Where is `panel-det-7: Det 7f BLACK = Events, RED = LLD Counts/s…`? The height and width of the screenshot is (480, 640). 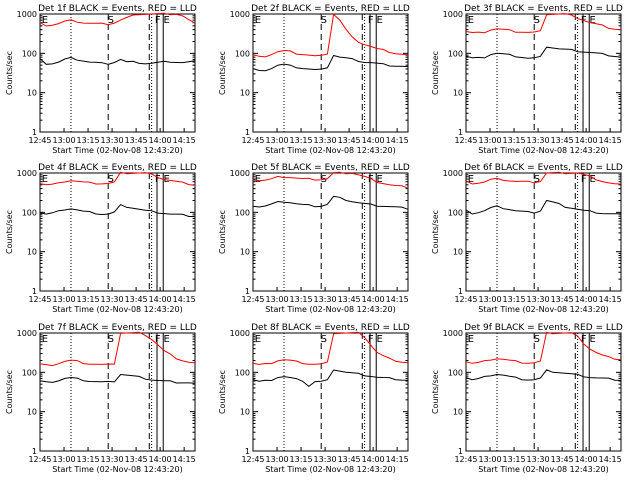
panel-det-7: Det 7f BLACK = Events, RED = LLD Counts/s… is located at coordinates (101, 398).